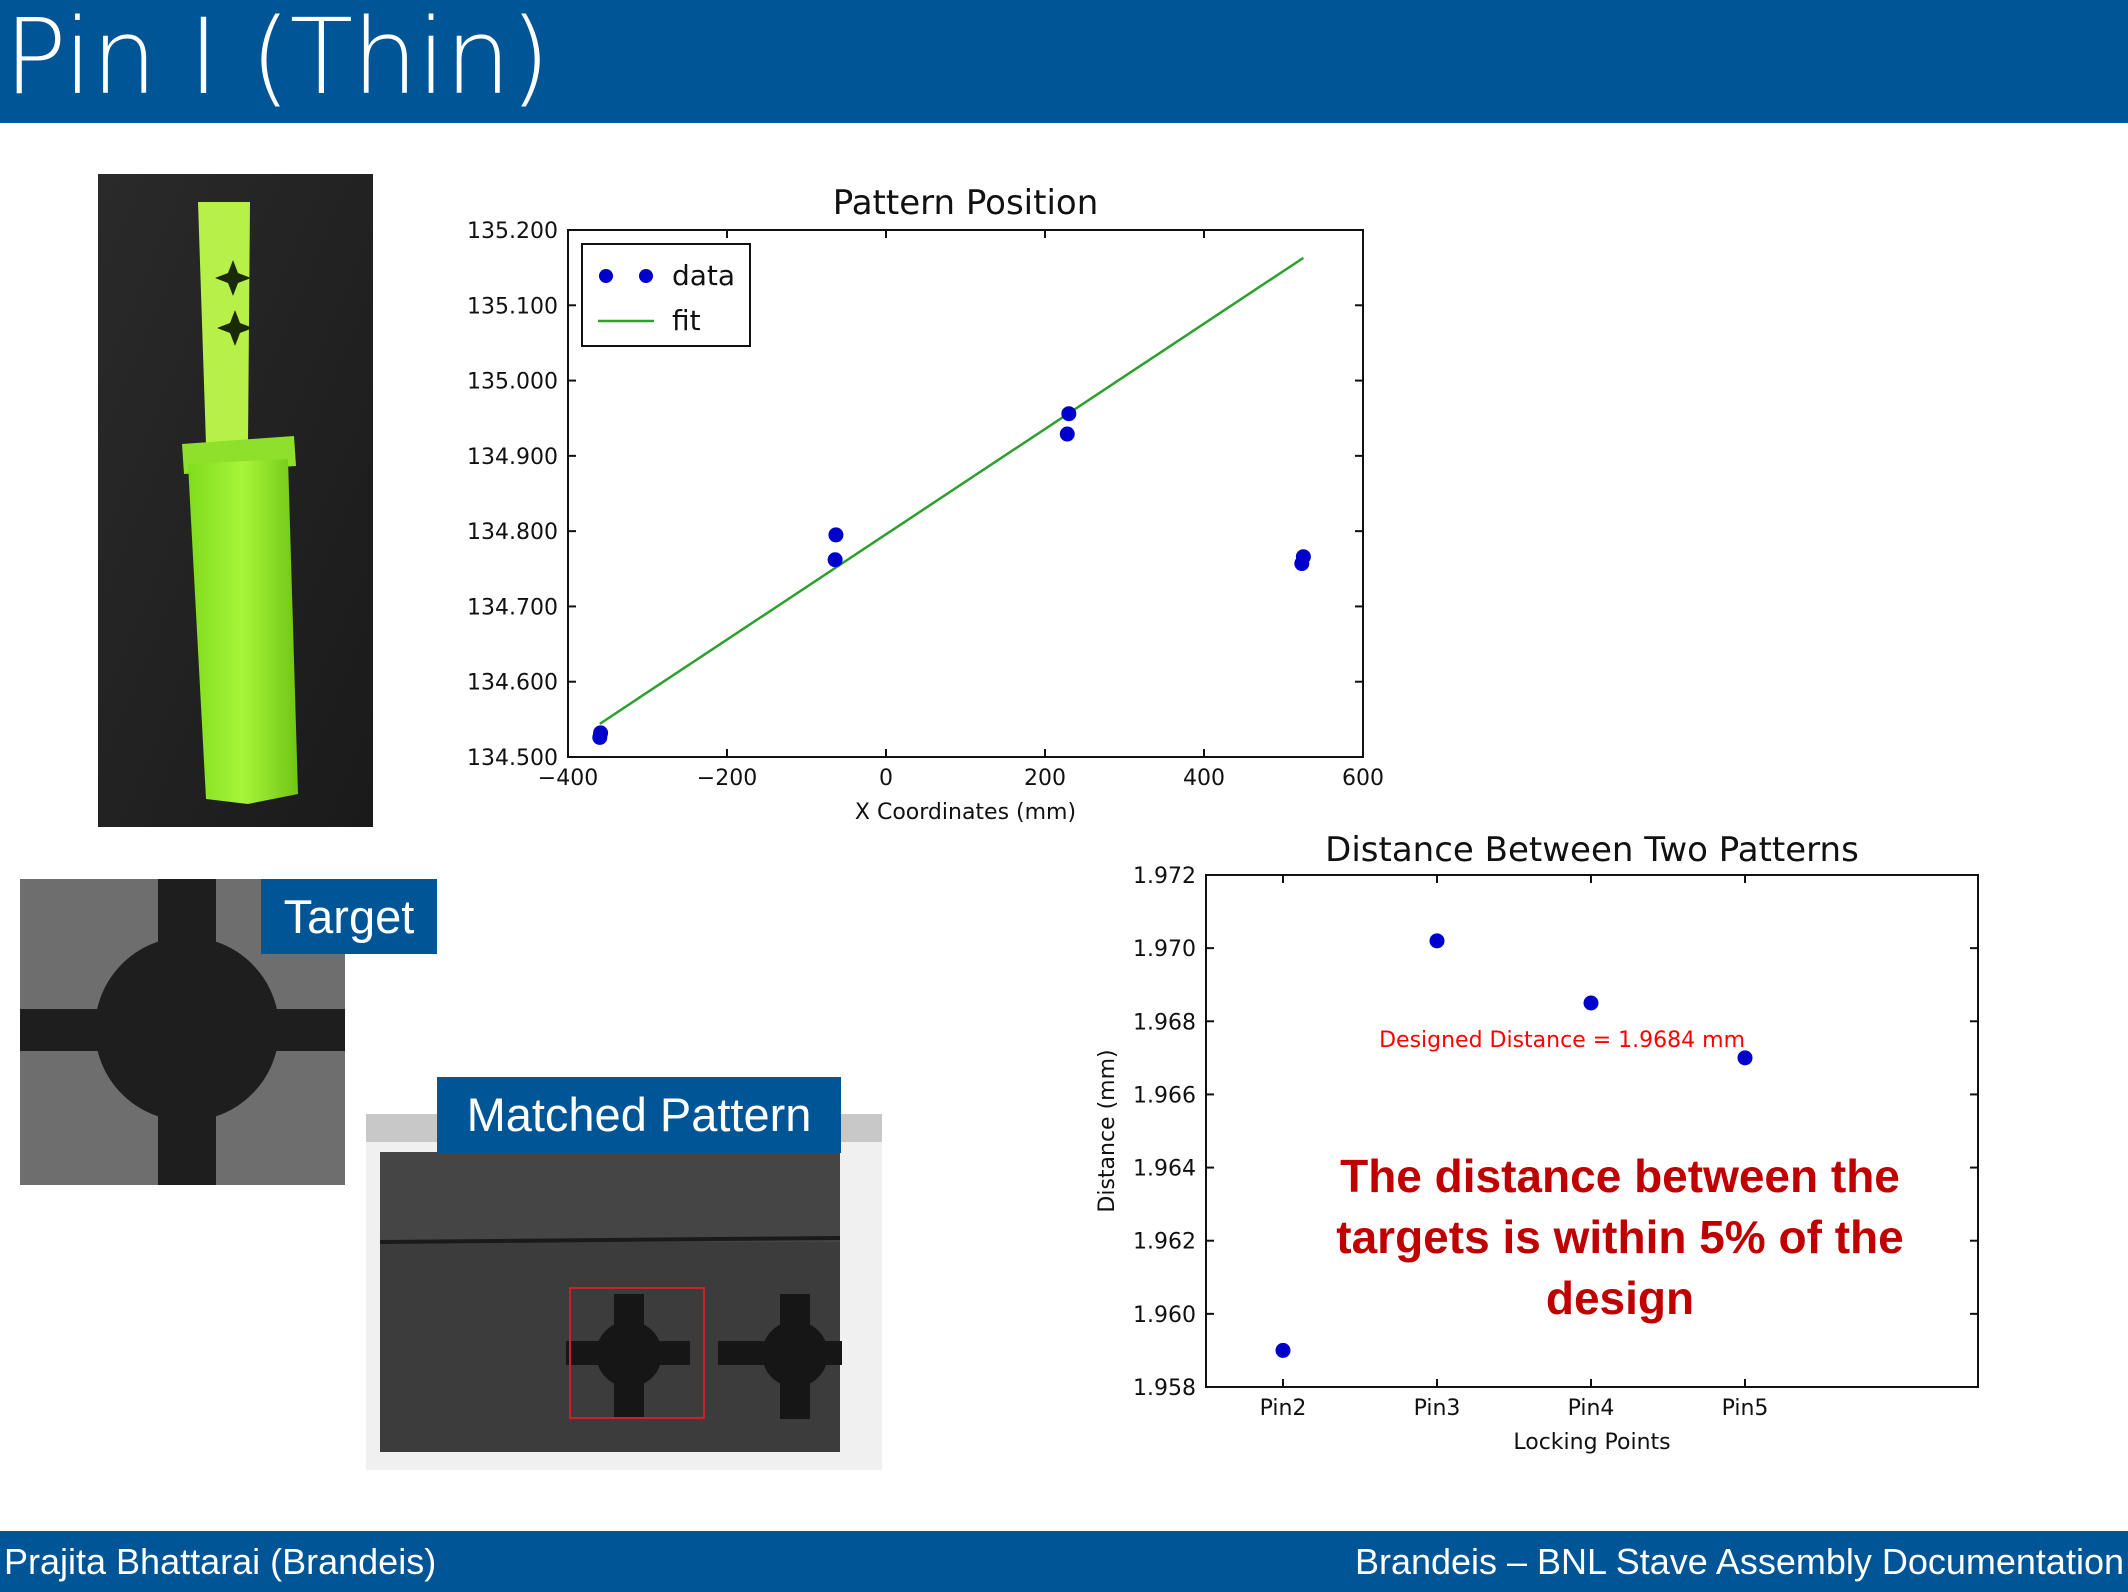 The image size is (2128, 1592). What do you see at coordinates (1045, 778) in the screenshot?
I see `x-tick-label: 200` at bounding box center [1045, 778].